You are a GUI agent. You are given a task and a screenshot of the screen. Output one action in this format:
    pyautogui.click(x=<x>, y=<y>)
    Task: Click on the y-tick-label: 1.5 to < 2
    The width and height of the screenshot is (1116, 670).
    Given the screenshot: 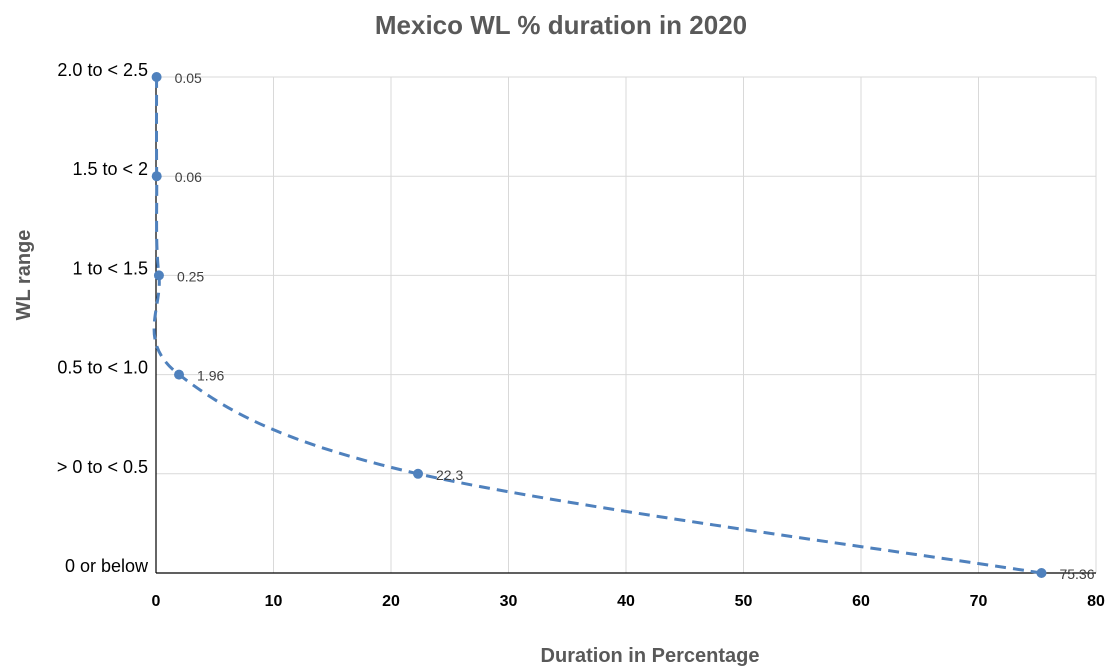 What is the action you would take?
    pyautogui.click(x=110, y=169)
    